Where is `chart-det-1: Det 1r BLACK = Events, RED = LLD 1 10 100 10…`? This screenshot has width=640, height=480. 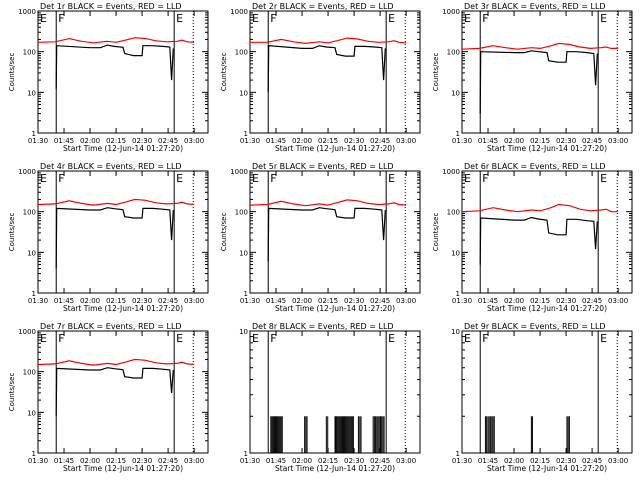 chart-det-1: Det 1r BLACK = Events, RED = LLD 1 10 100 10… is located at coordinates (108, 77).